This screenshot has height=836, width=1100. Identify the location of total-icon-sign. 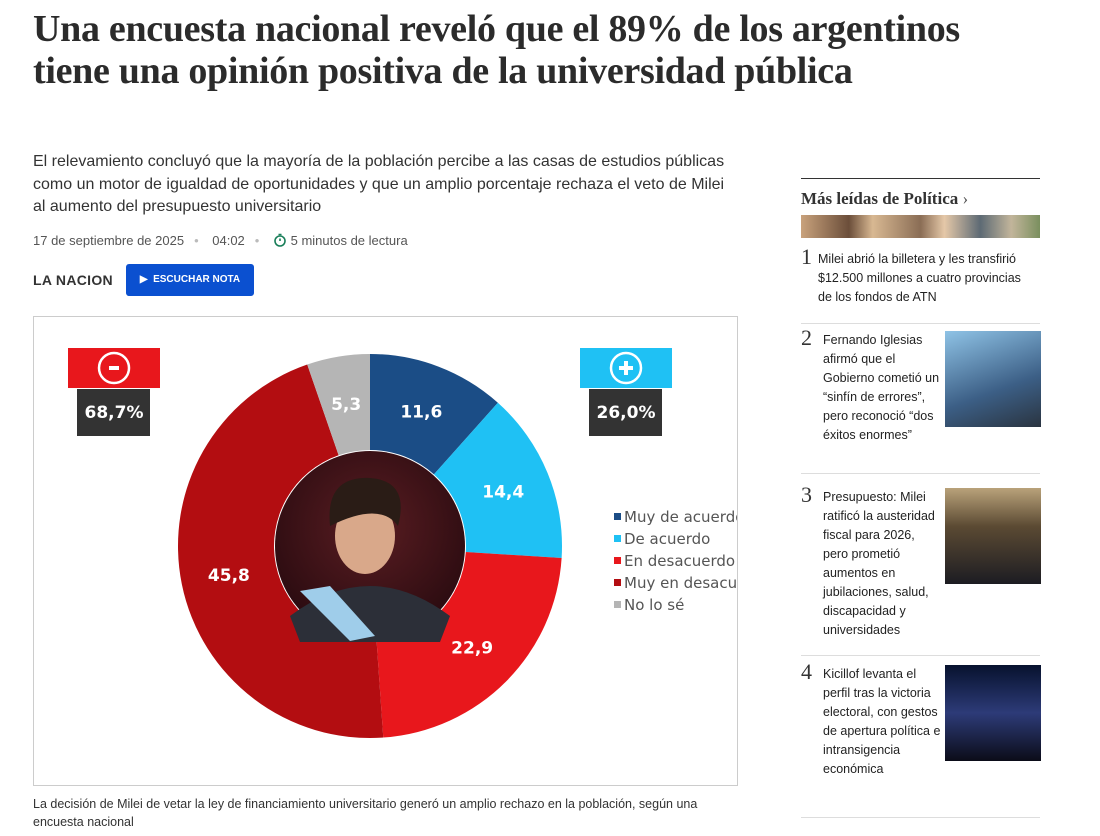
(626, 368).